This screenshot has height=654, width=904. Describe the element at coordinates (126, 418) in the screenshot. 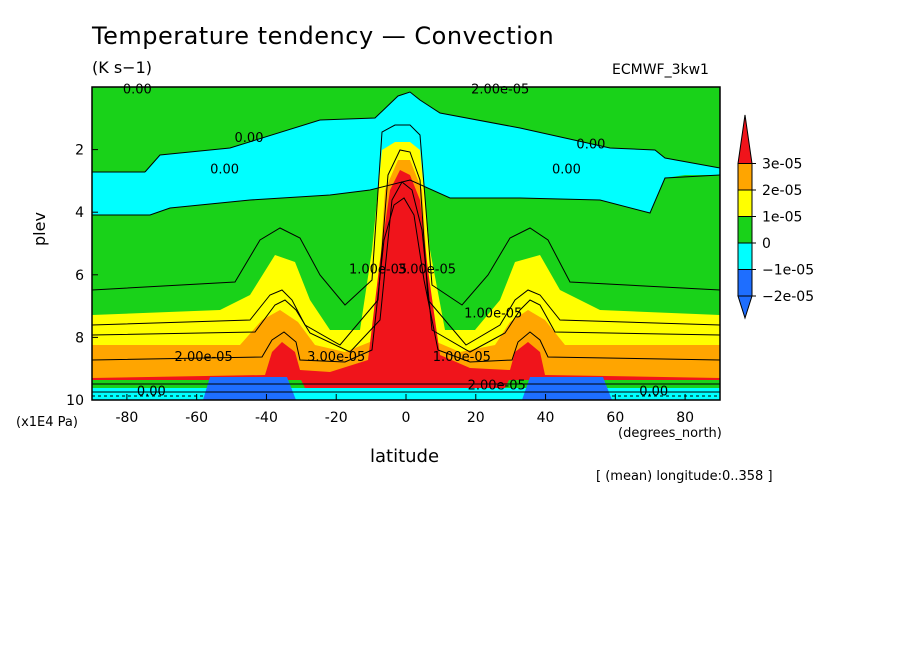

I see `x-tick-label: -80` at that location.